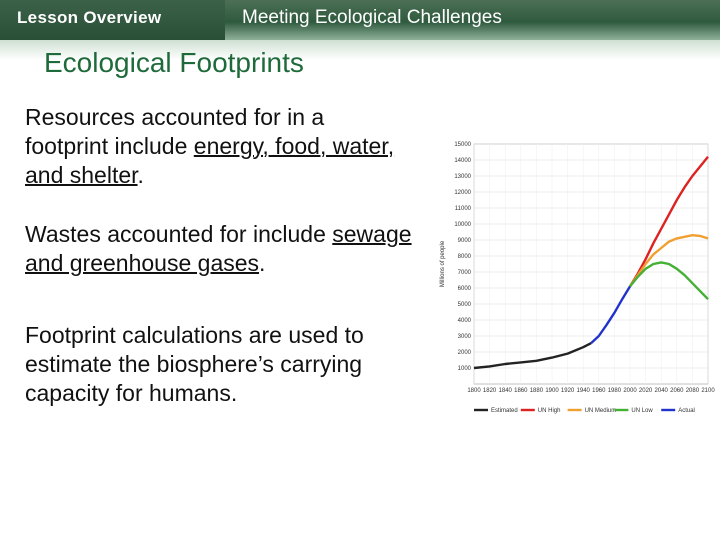  I want to click on header-left-panel, so click(112, 20).